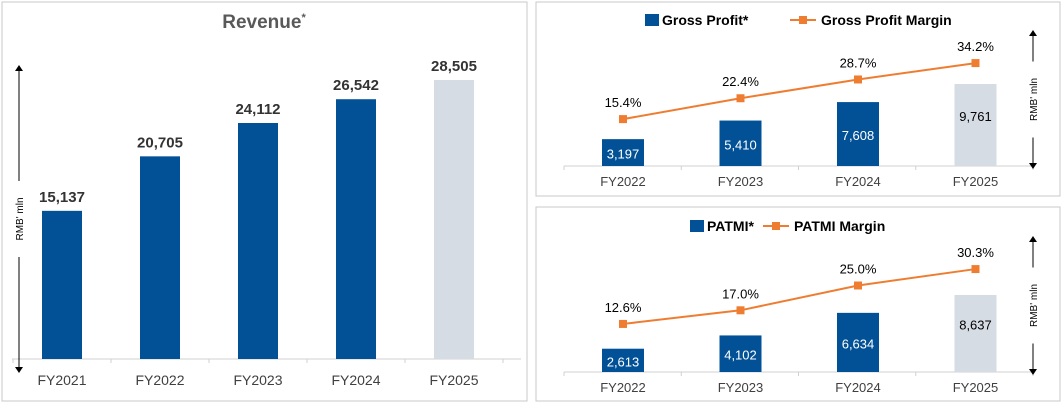 The image size is (1063, 403). What do you see at coordinates (62, 197) in the screenshot?
I see `revenue-value-label: 15,137` at bounding box center [62, 197].